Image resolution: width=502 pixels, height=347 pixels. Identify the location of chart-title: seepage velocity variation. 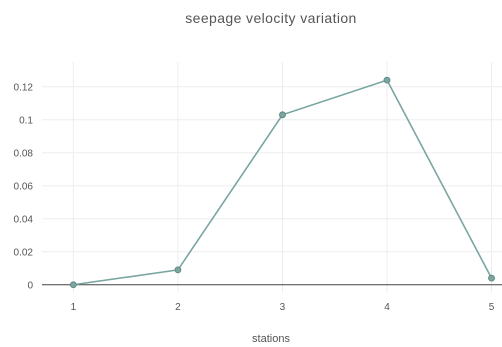
(271, 18).